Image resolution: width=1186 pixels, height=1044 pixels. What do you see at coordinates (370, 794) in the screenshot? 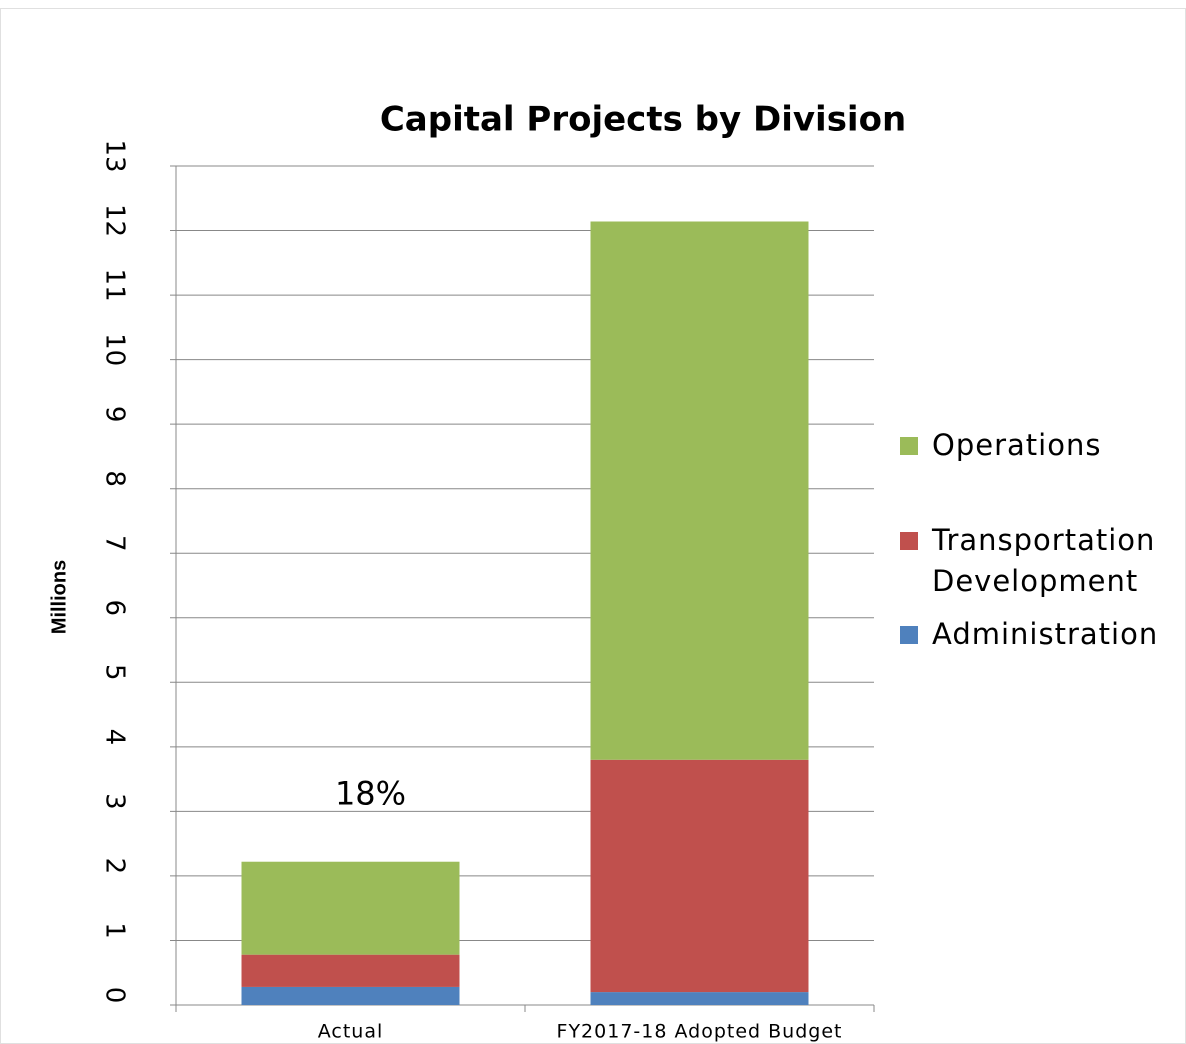
I see `annotation: 18%` at bounding box center [370, 794].